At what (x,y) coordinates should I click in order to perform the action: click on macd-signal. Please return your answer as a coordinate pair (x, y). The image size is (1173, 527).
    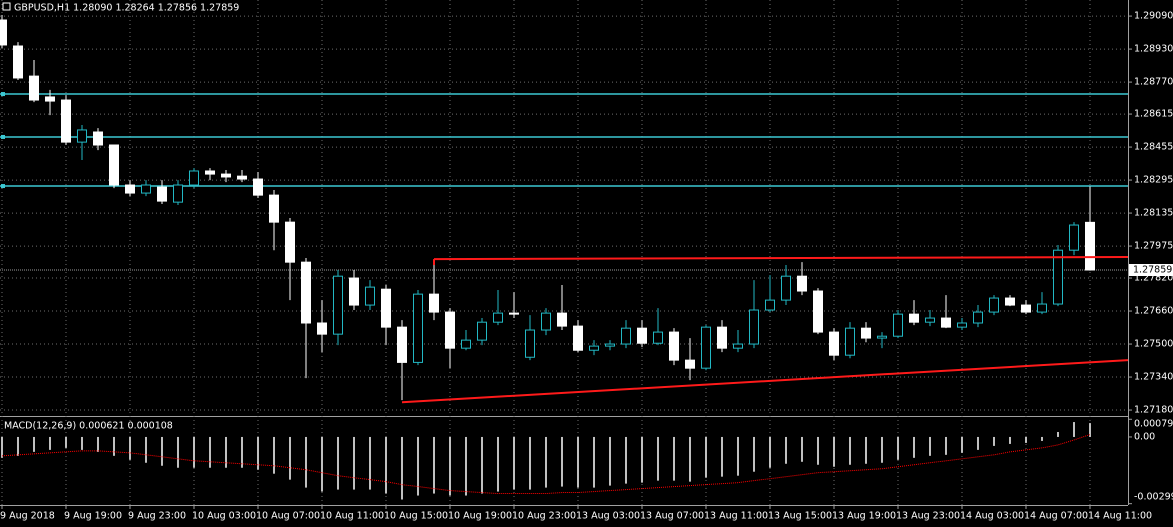
    Looking at the image, I should click on (546, 464).